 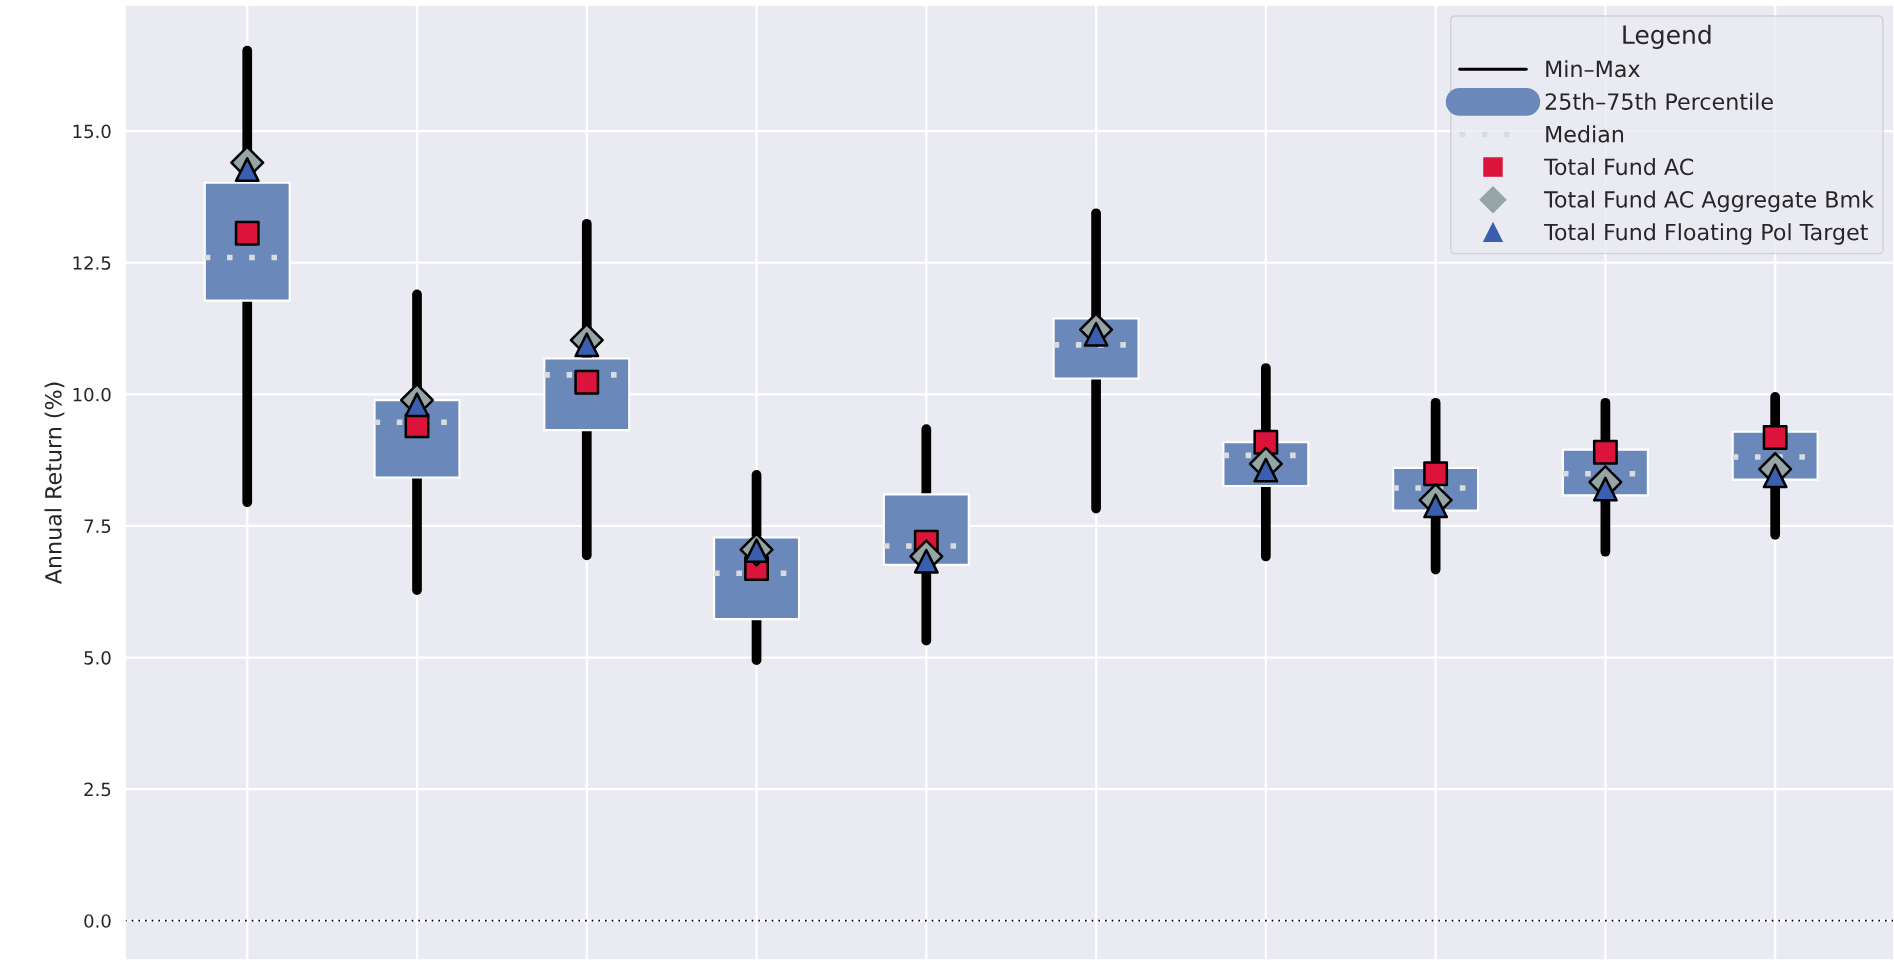 What do you see at coordinates (97, 789) in the screenshot?
I see `y-tick-label: 2.5` at bounding box center [97, 789].